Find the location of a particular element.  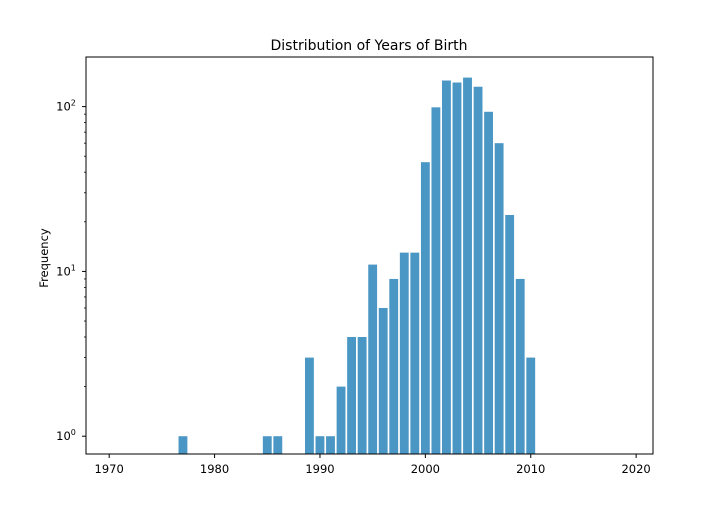

bar-1998 is located at coordinates (404, 353).